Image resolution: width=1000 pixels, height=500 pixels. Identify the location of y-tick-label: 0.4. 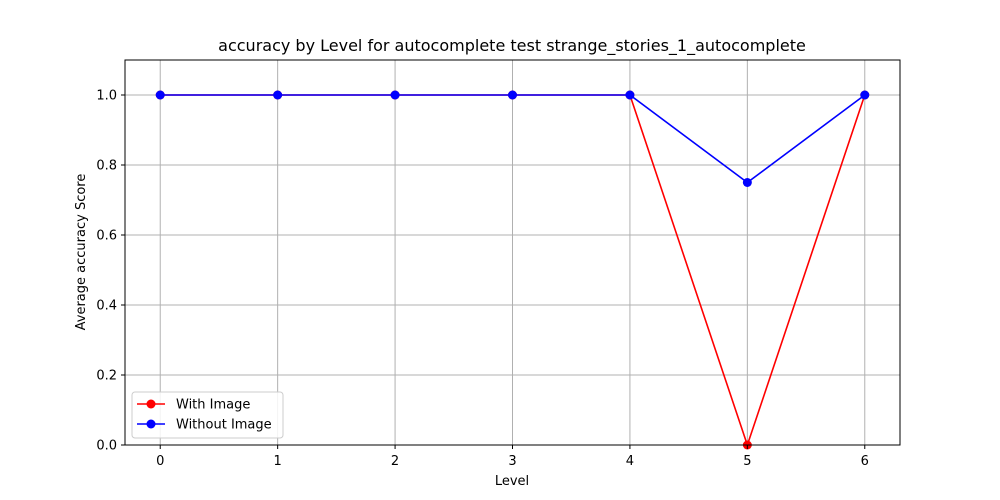
(106, 306).